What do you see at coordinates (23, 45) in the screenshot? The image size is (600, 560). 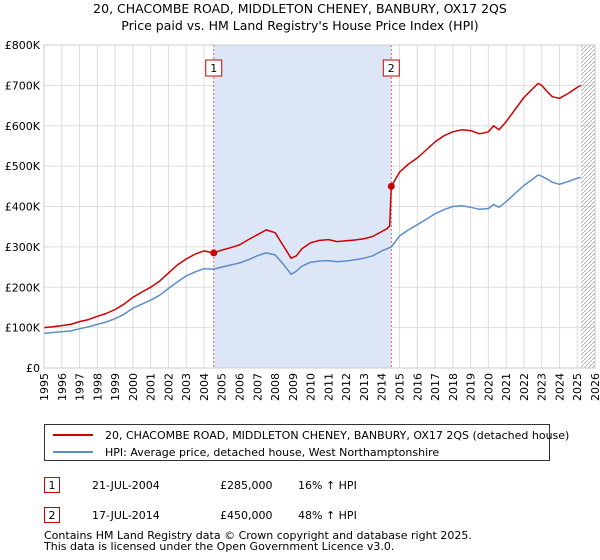 I see `y-tick-label: £800K` at bounding box center [23, 45].